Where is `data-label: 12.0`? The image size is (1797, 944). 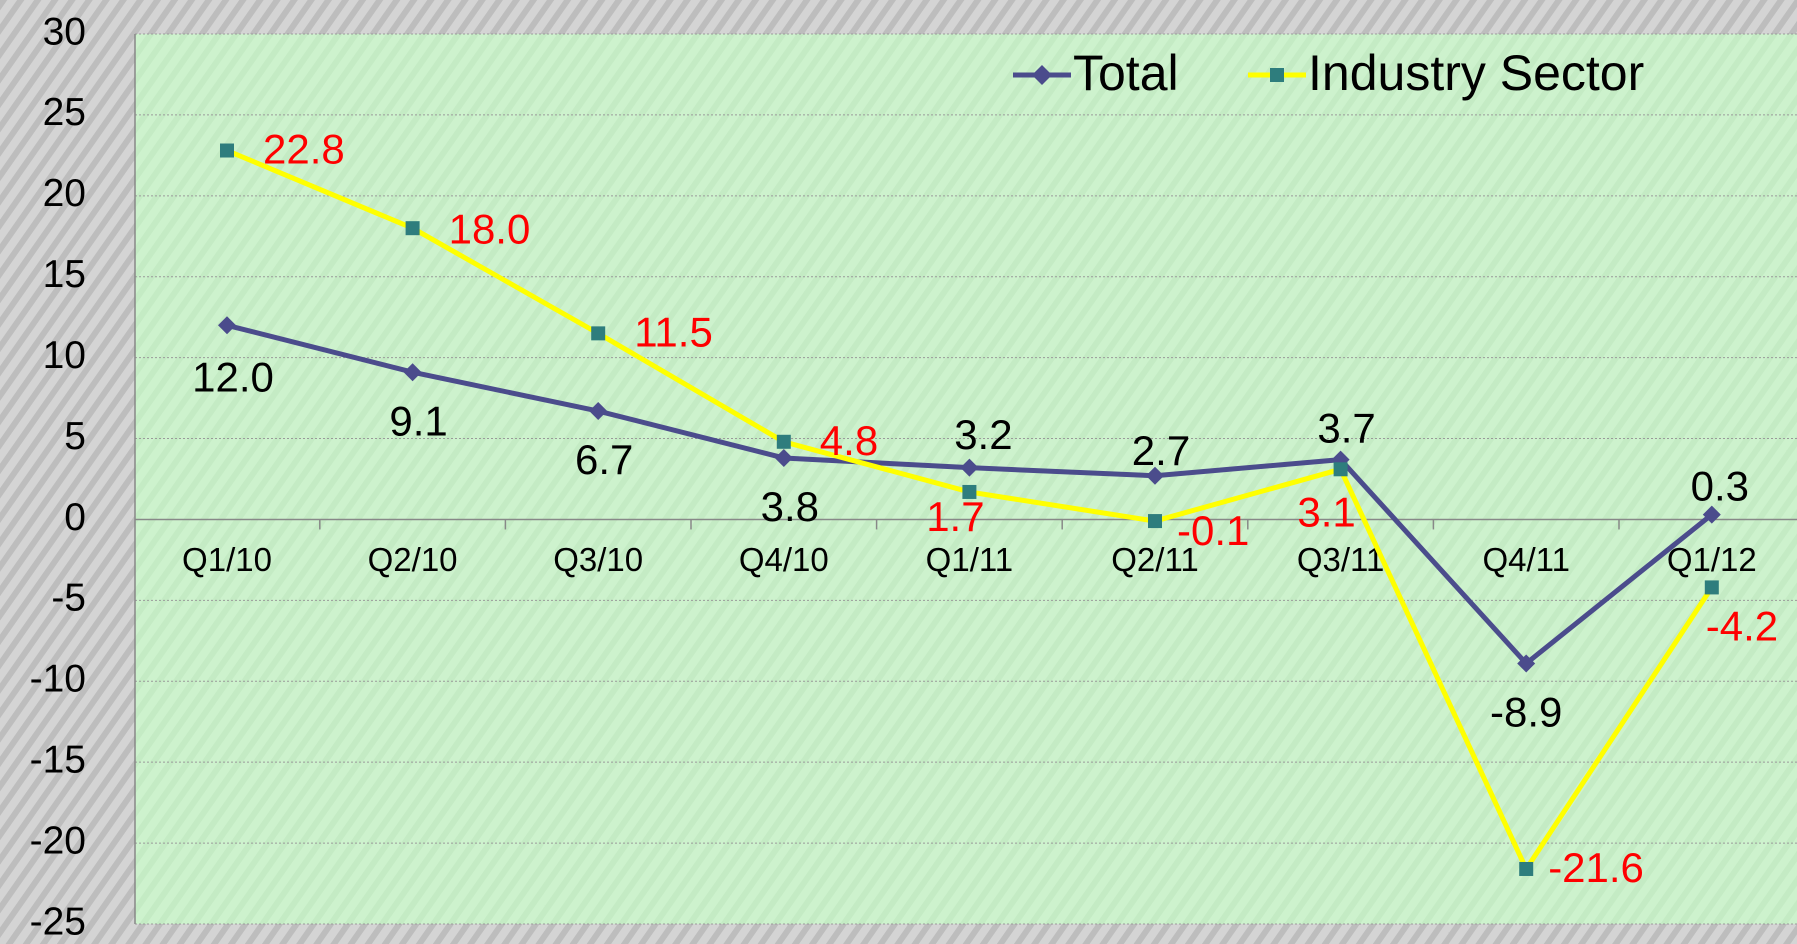
data-label: 12.0 is located at coordinates (233, 376).